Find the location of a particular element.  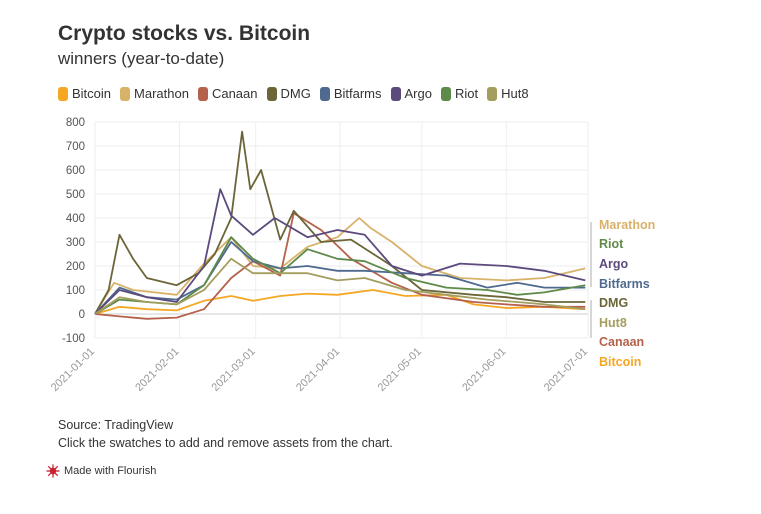

legend-item-riot: Riot is located at coordinates (459, 93).